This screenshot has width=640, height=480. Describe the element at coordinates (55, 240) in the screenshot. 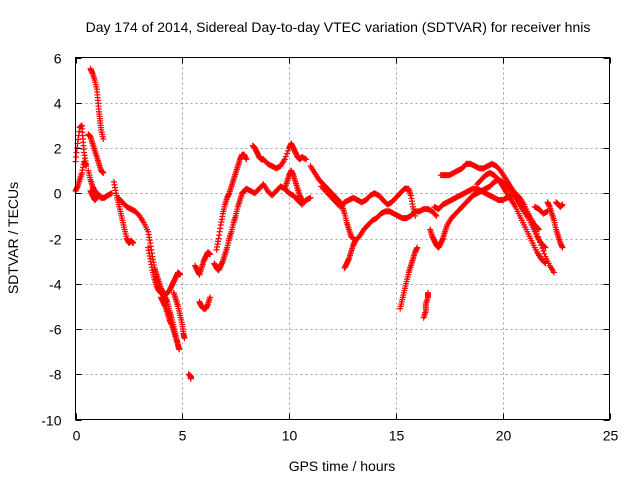

I see `y-tick-label: -2` at that location.